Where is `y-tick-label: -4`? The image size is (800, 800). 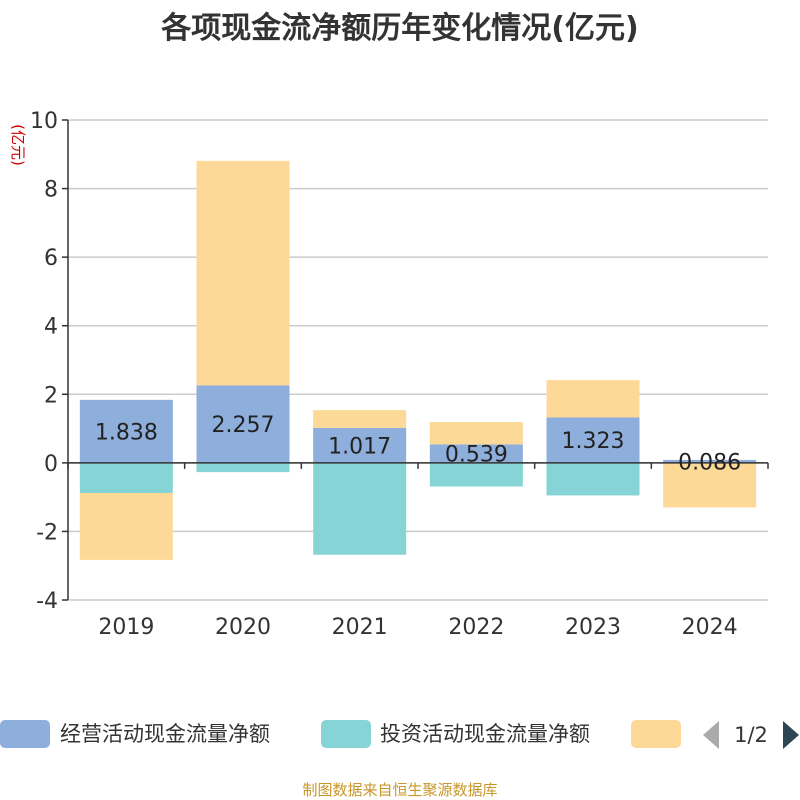 y-tick-label: -4 is located at coordinates (47, 601).